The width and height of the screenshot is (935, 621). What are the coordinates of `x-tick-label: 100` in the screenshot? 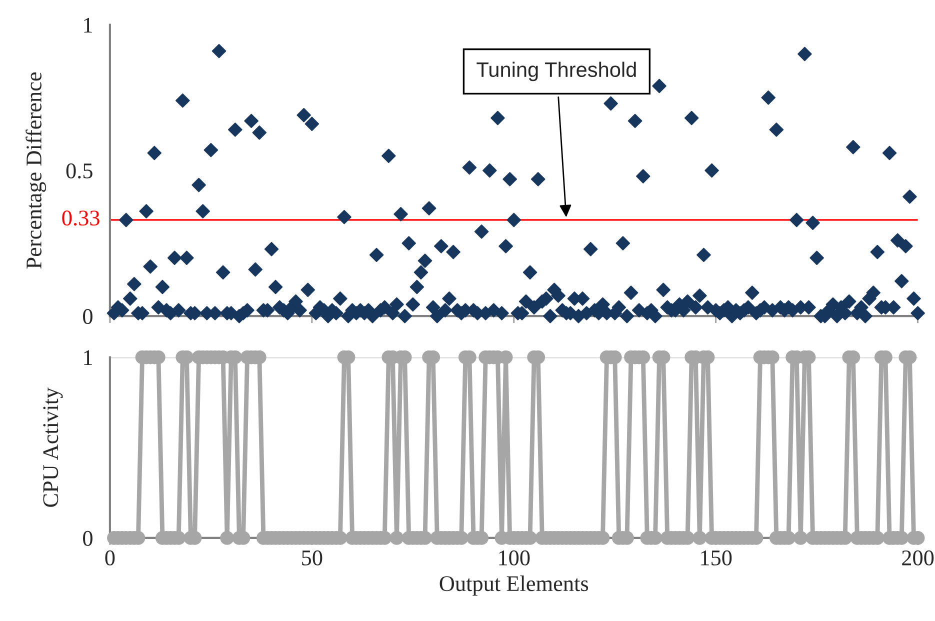 It's located at (514, 558).